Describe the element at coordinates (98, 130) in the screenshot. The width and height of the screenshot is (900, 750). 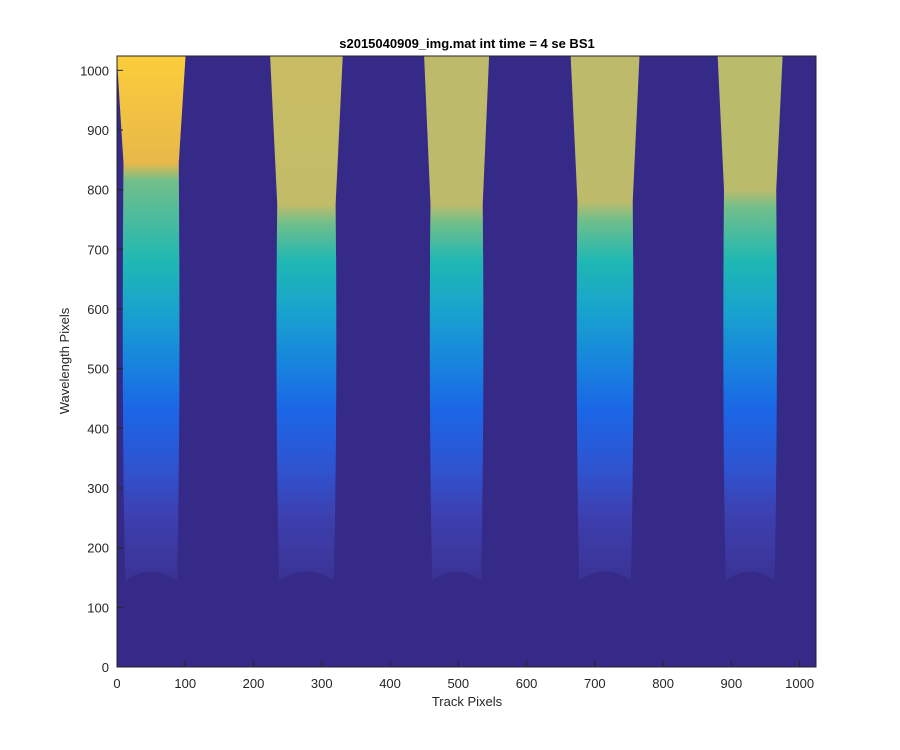
I see `y-tick-label: 900` at that location.